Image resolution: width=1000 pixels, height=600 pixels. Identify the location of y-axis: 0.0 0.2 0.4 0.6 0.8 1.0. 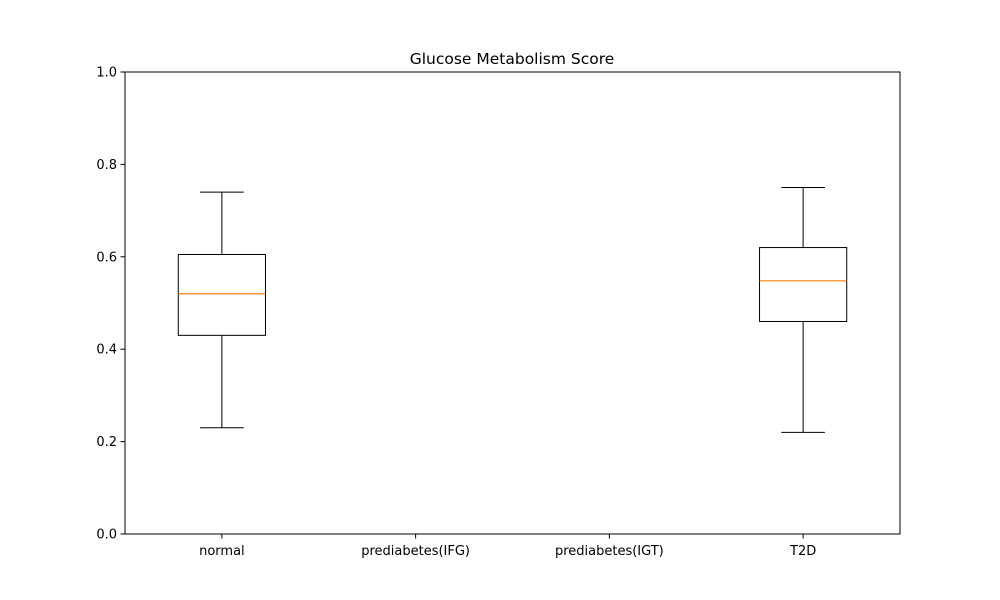
(110, 304).